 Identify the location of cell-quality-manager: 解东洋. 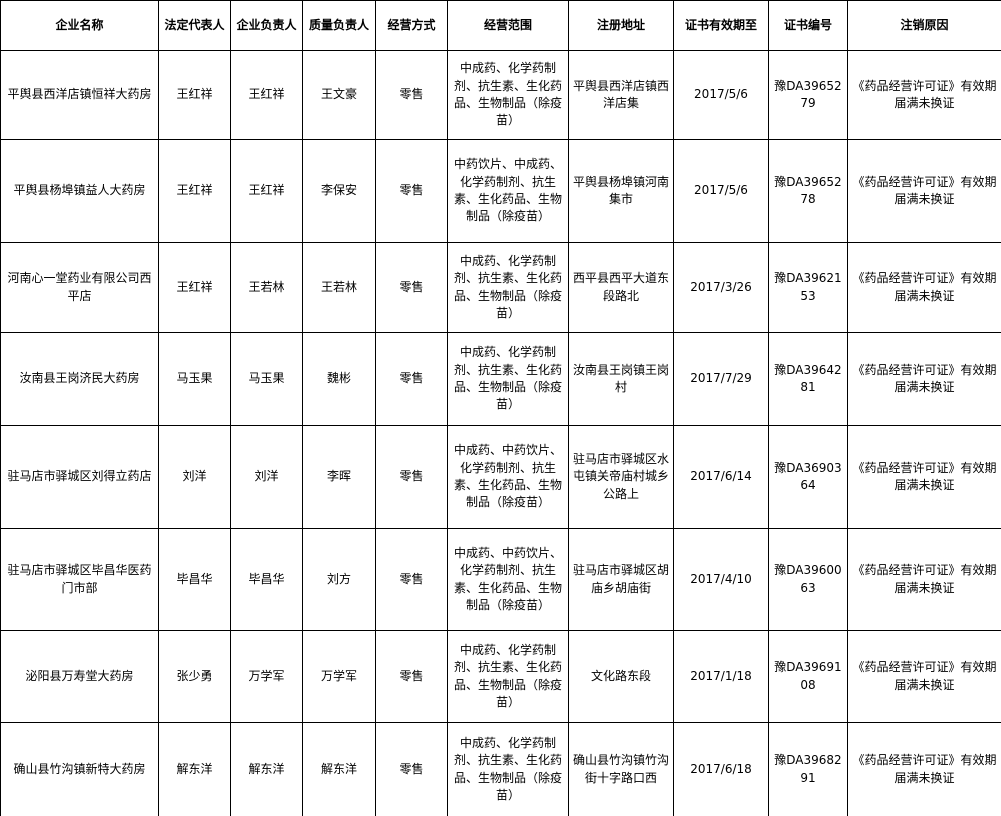
(339, 769).